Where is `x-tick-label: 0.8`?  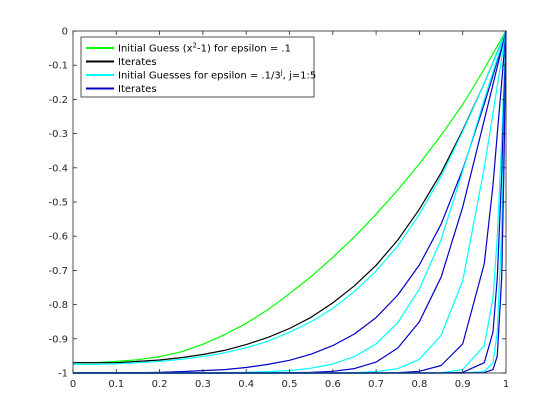
x-tick-label: 0.8 is located at coordinates (419, 384).